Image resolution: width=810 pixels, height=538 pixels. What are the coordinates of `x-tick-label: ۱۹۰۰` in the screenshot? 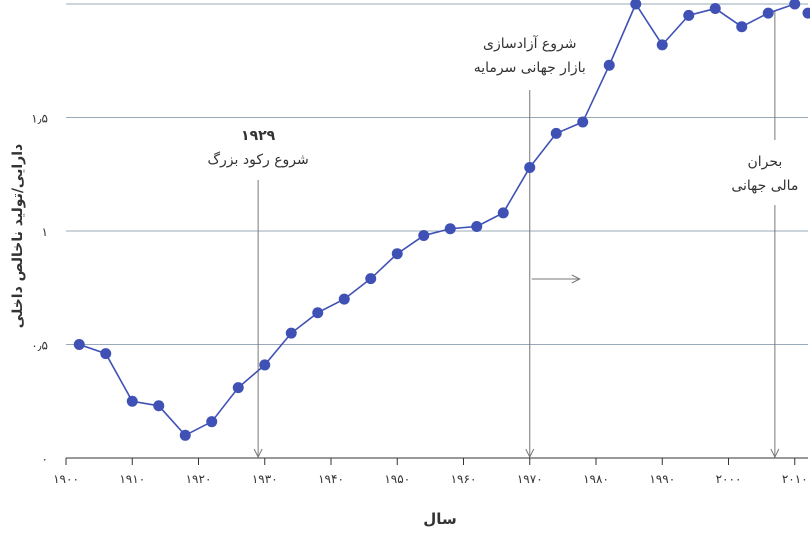 It's located at (66, 479).